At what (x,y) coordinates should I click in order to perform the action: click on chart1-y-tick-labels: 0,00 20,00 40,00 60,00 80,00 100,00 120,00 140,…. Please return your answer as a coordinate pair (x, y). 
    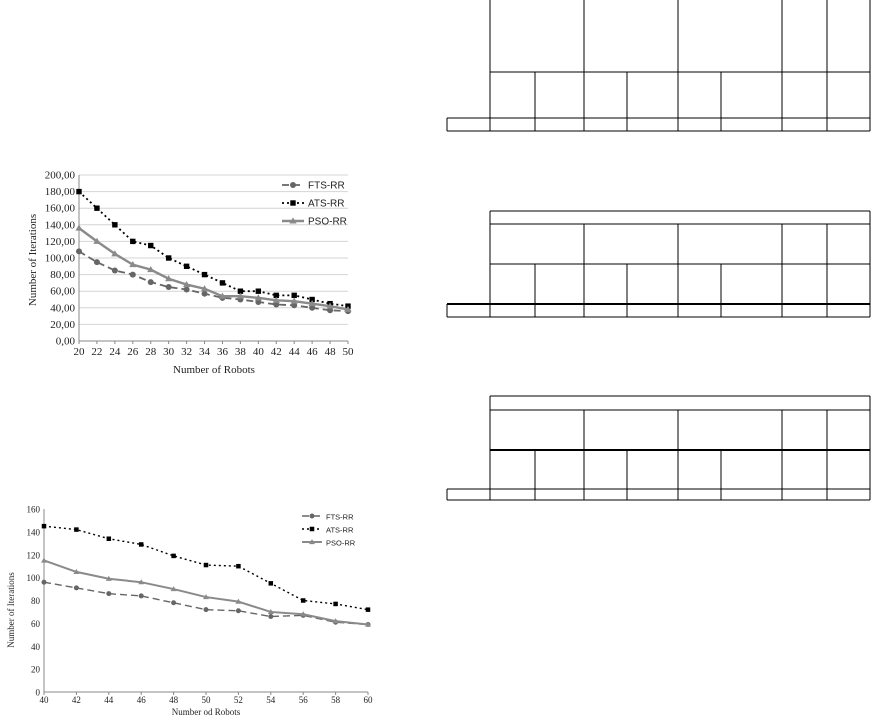
    Looking at the image, I should click on (60, 259).